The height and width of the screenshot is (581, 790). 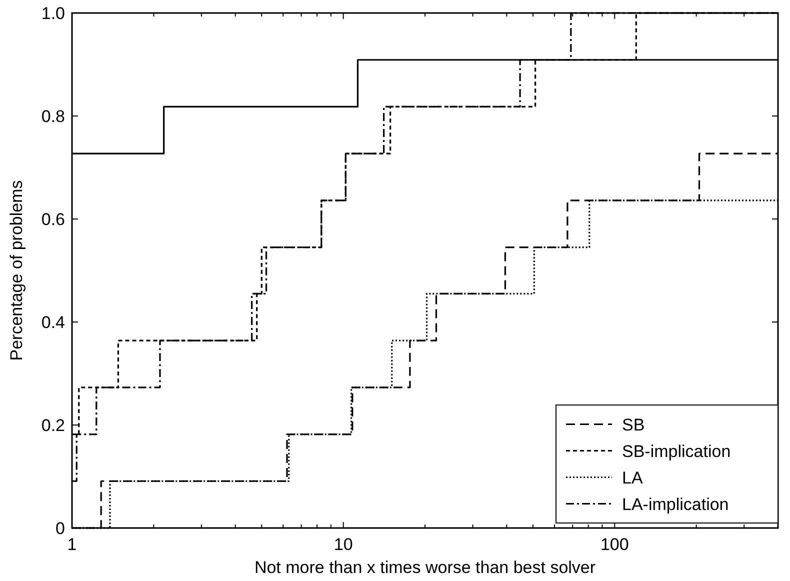 I want to click on y-axis-title: Percentage of problems, so click(x=16, y=270).